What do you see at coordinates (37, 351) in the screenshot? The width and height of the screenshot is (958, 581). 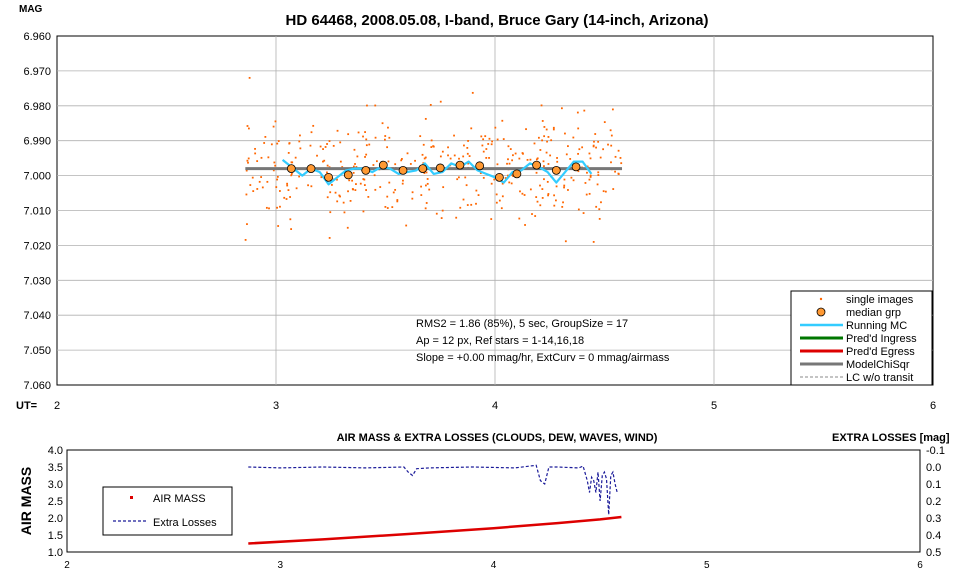 I see `y-tick-label: 7.050` at bounding box center [37, 351].